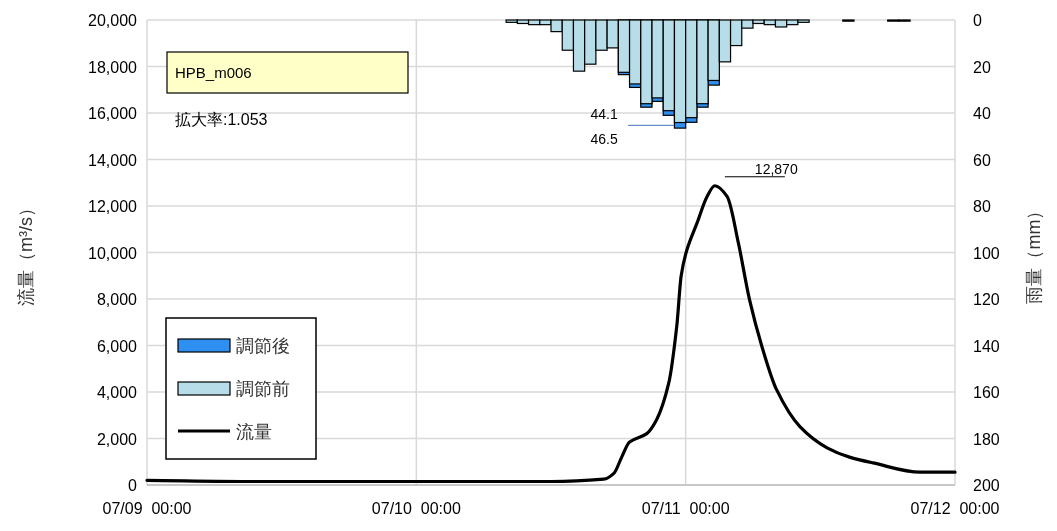 This screenshot has width=1057, height=531. What do you see at coordinates (416, 508) in the screenshot?
I see `x-tick-label: 07/10 00:00` at bounding box center [416, 508].